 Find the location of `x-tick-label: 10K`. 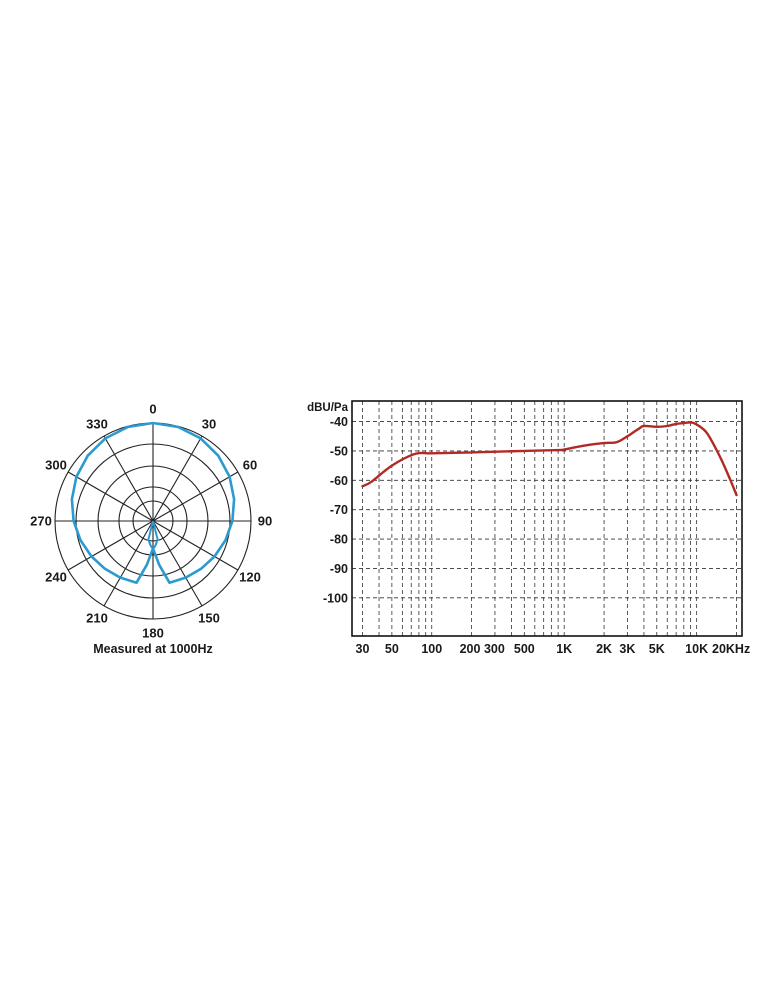

x-tick-label: 10K is located at coordinates (696, 649).